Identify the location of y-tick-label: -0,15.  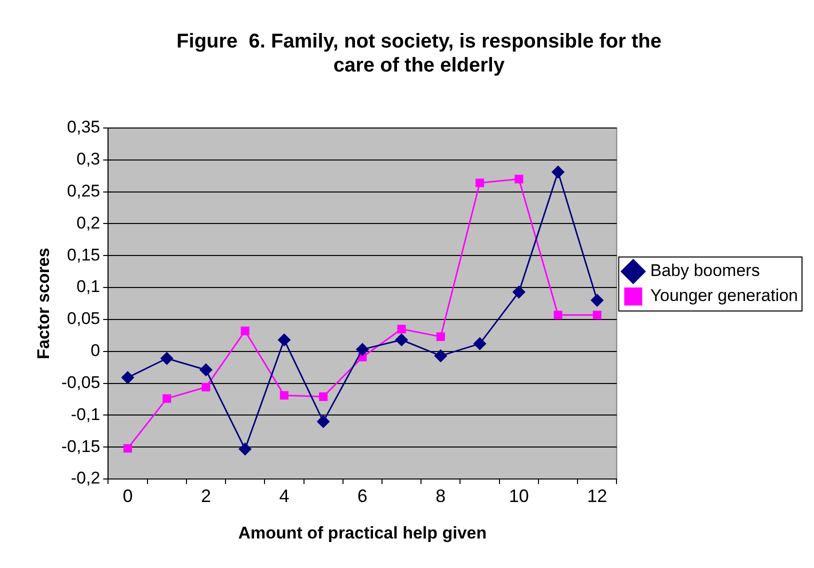
(80, 446).